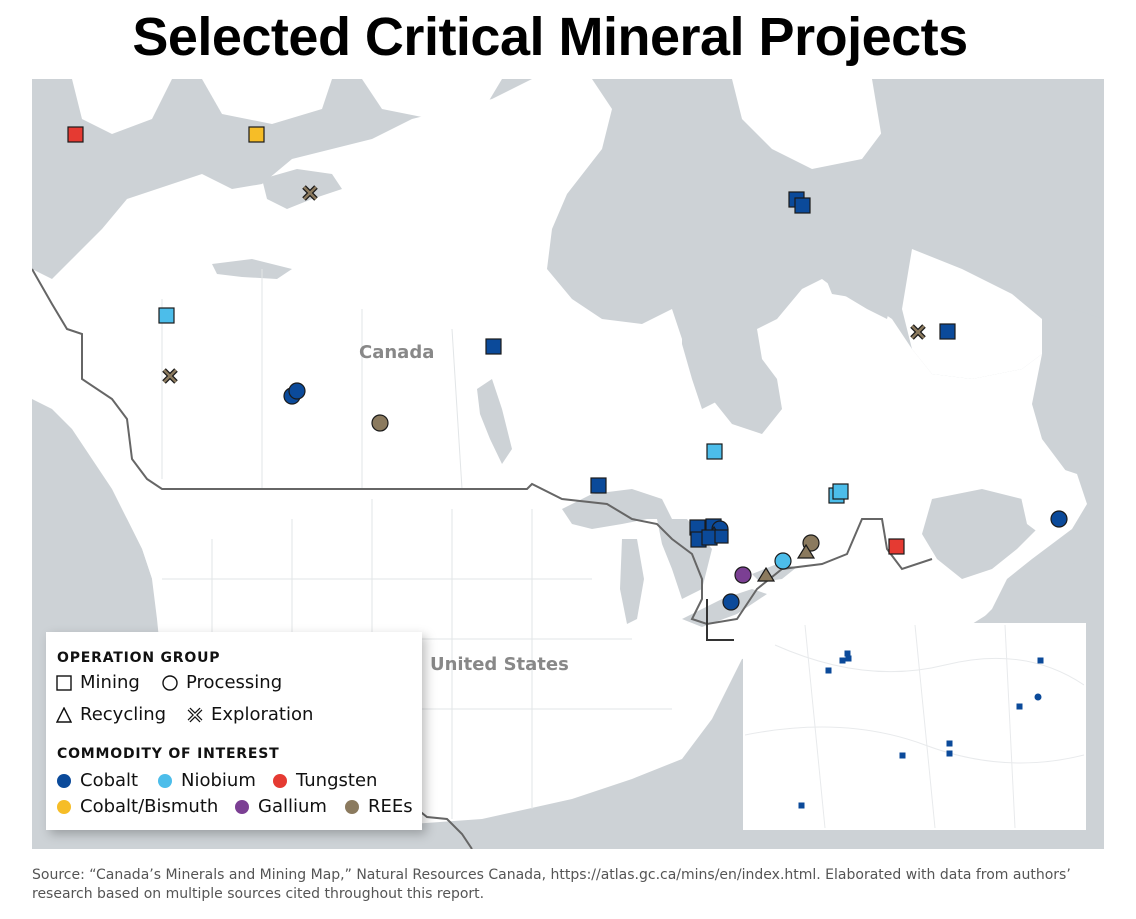  I want to click on niobium-dot-icon, so click(165, 781).